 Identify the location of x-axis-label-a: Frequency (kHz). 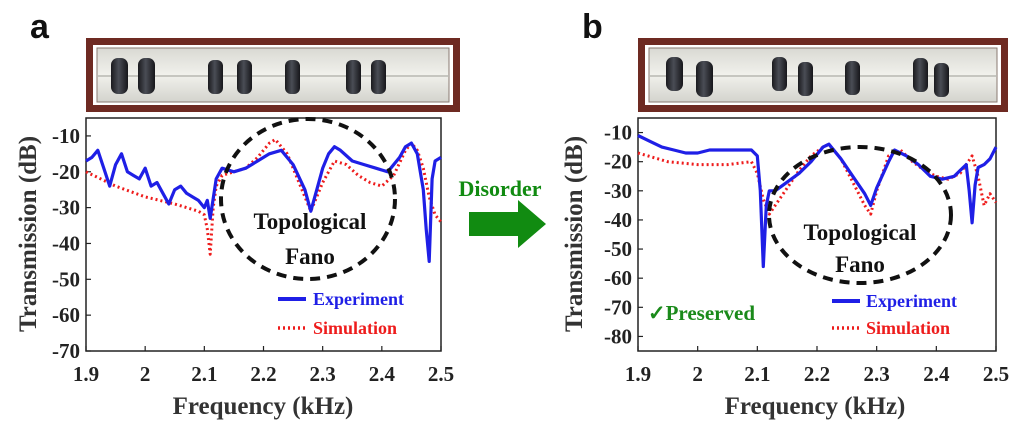
(263, 406).